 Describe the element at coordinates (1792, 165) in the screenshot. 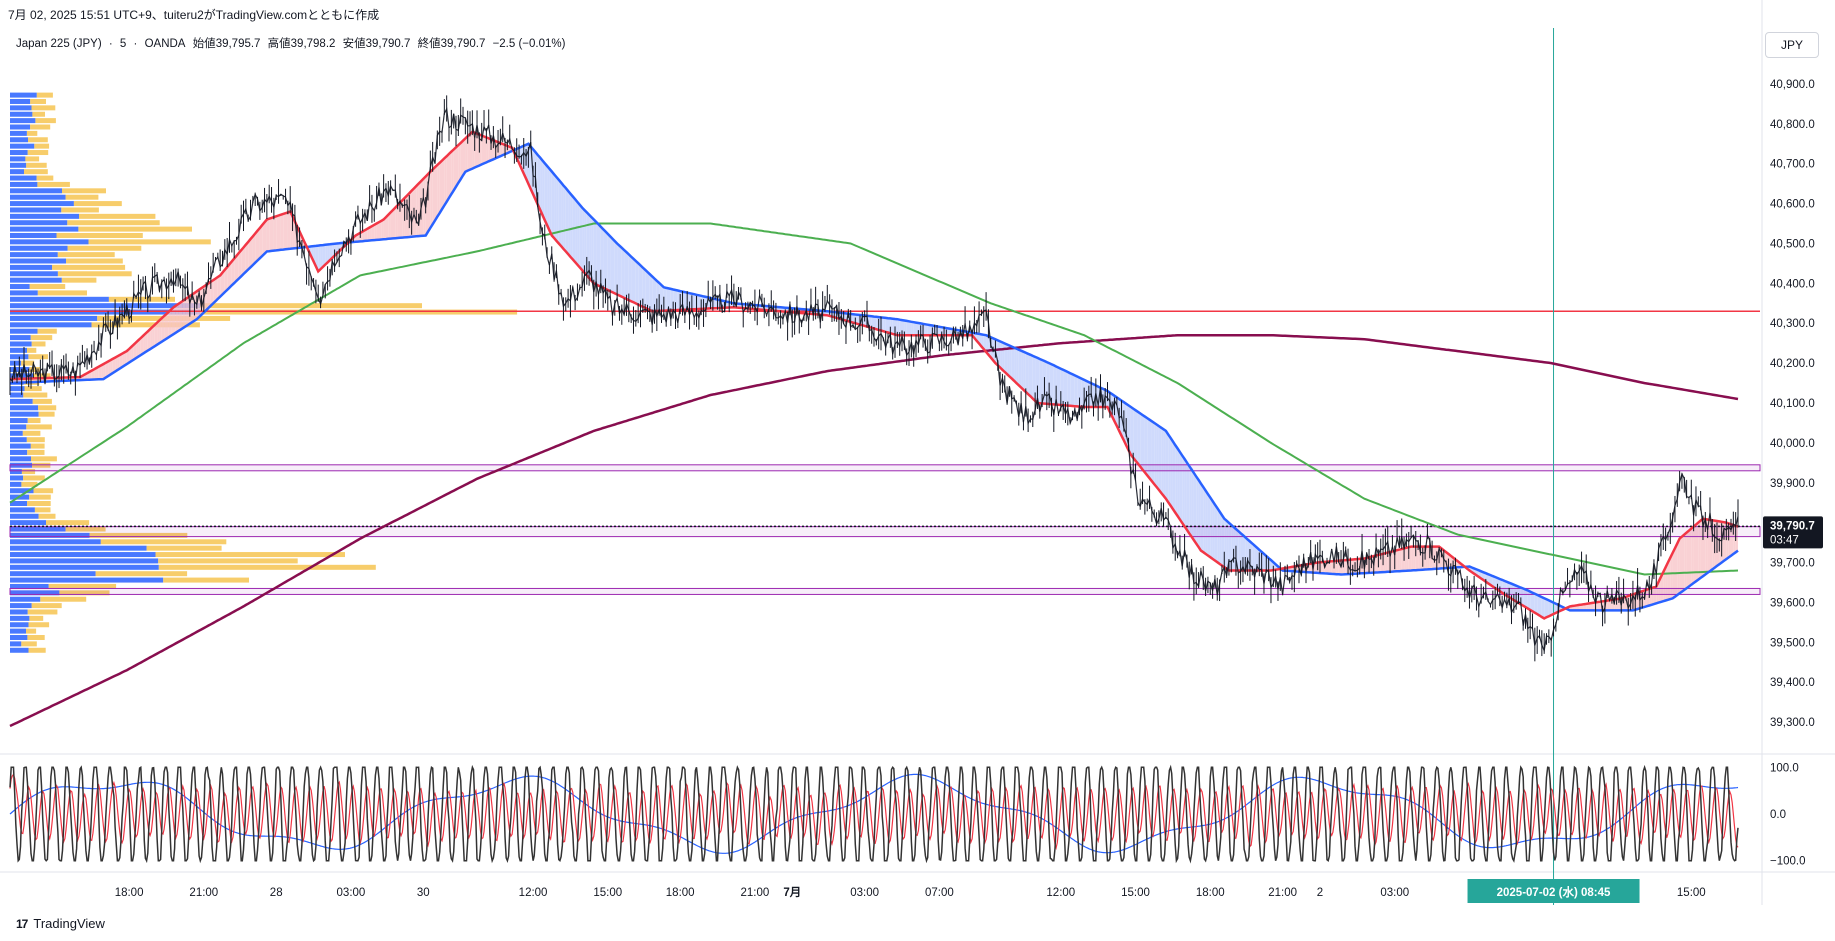

I see `price-tick-label: 40,700.0` at that location.